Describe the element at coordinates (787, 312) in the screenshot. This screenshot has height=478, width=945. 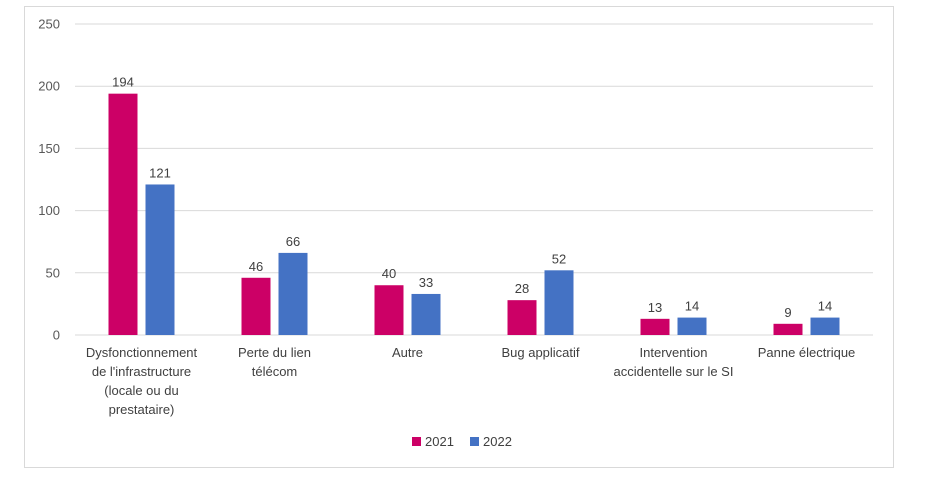
I see `data-label: 9` at that location.